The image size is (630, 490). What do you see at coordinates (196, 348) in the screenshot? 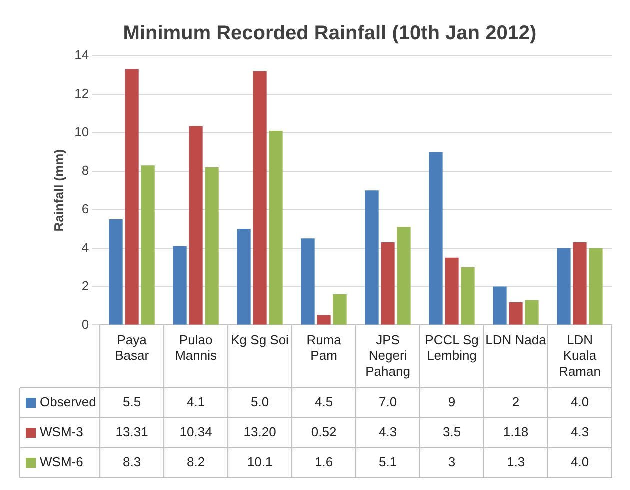
I see `x-tick-label: Pulao Mannis` at bounding box center [196, 348].